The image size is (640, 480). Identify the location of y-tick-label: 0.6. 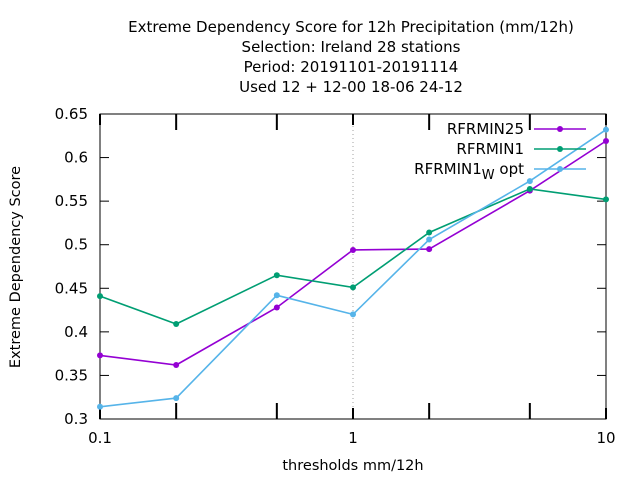
(76, 158).